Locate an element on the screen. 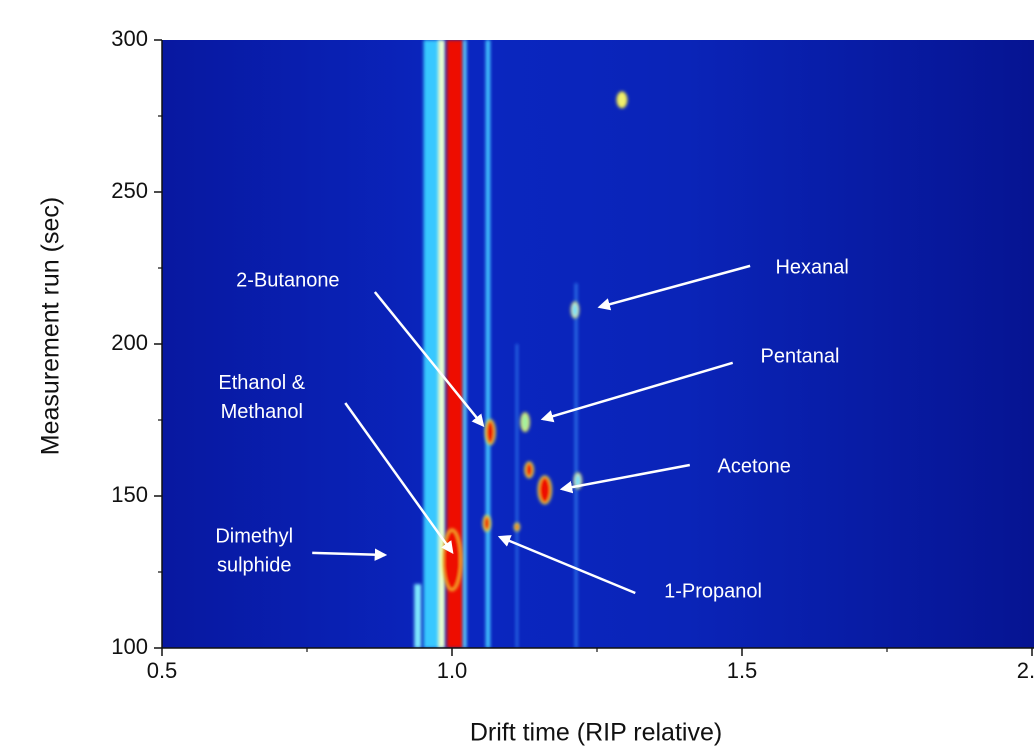 This screenshot has width=1034, height=751. x-tick-label: 1.0 is located at coordinates (452, 670).